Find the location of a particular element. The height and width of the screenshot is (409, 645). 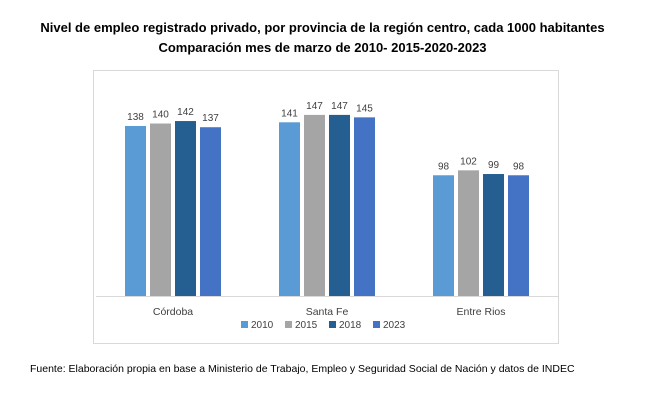

bar-entre-rios-2015 is located at coordinates (468, 233).